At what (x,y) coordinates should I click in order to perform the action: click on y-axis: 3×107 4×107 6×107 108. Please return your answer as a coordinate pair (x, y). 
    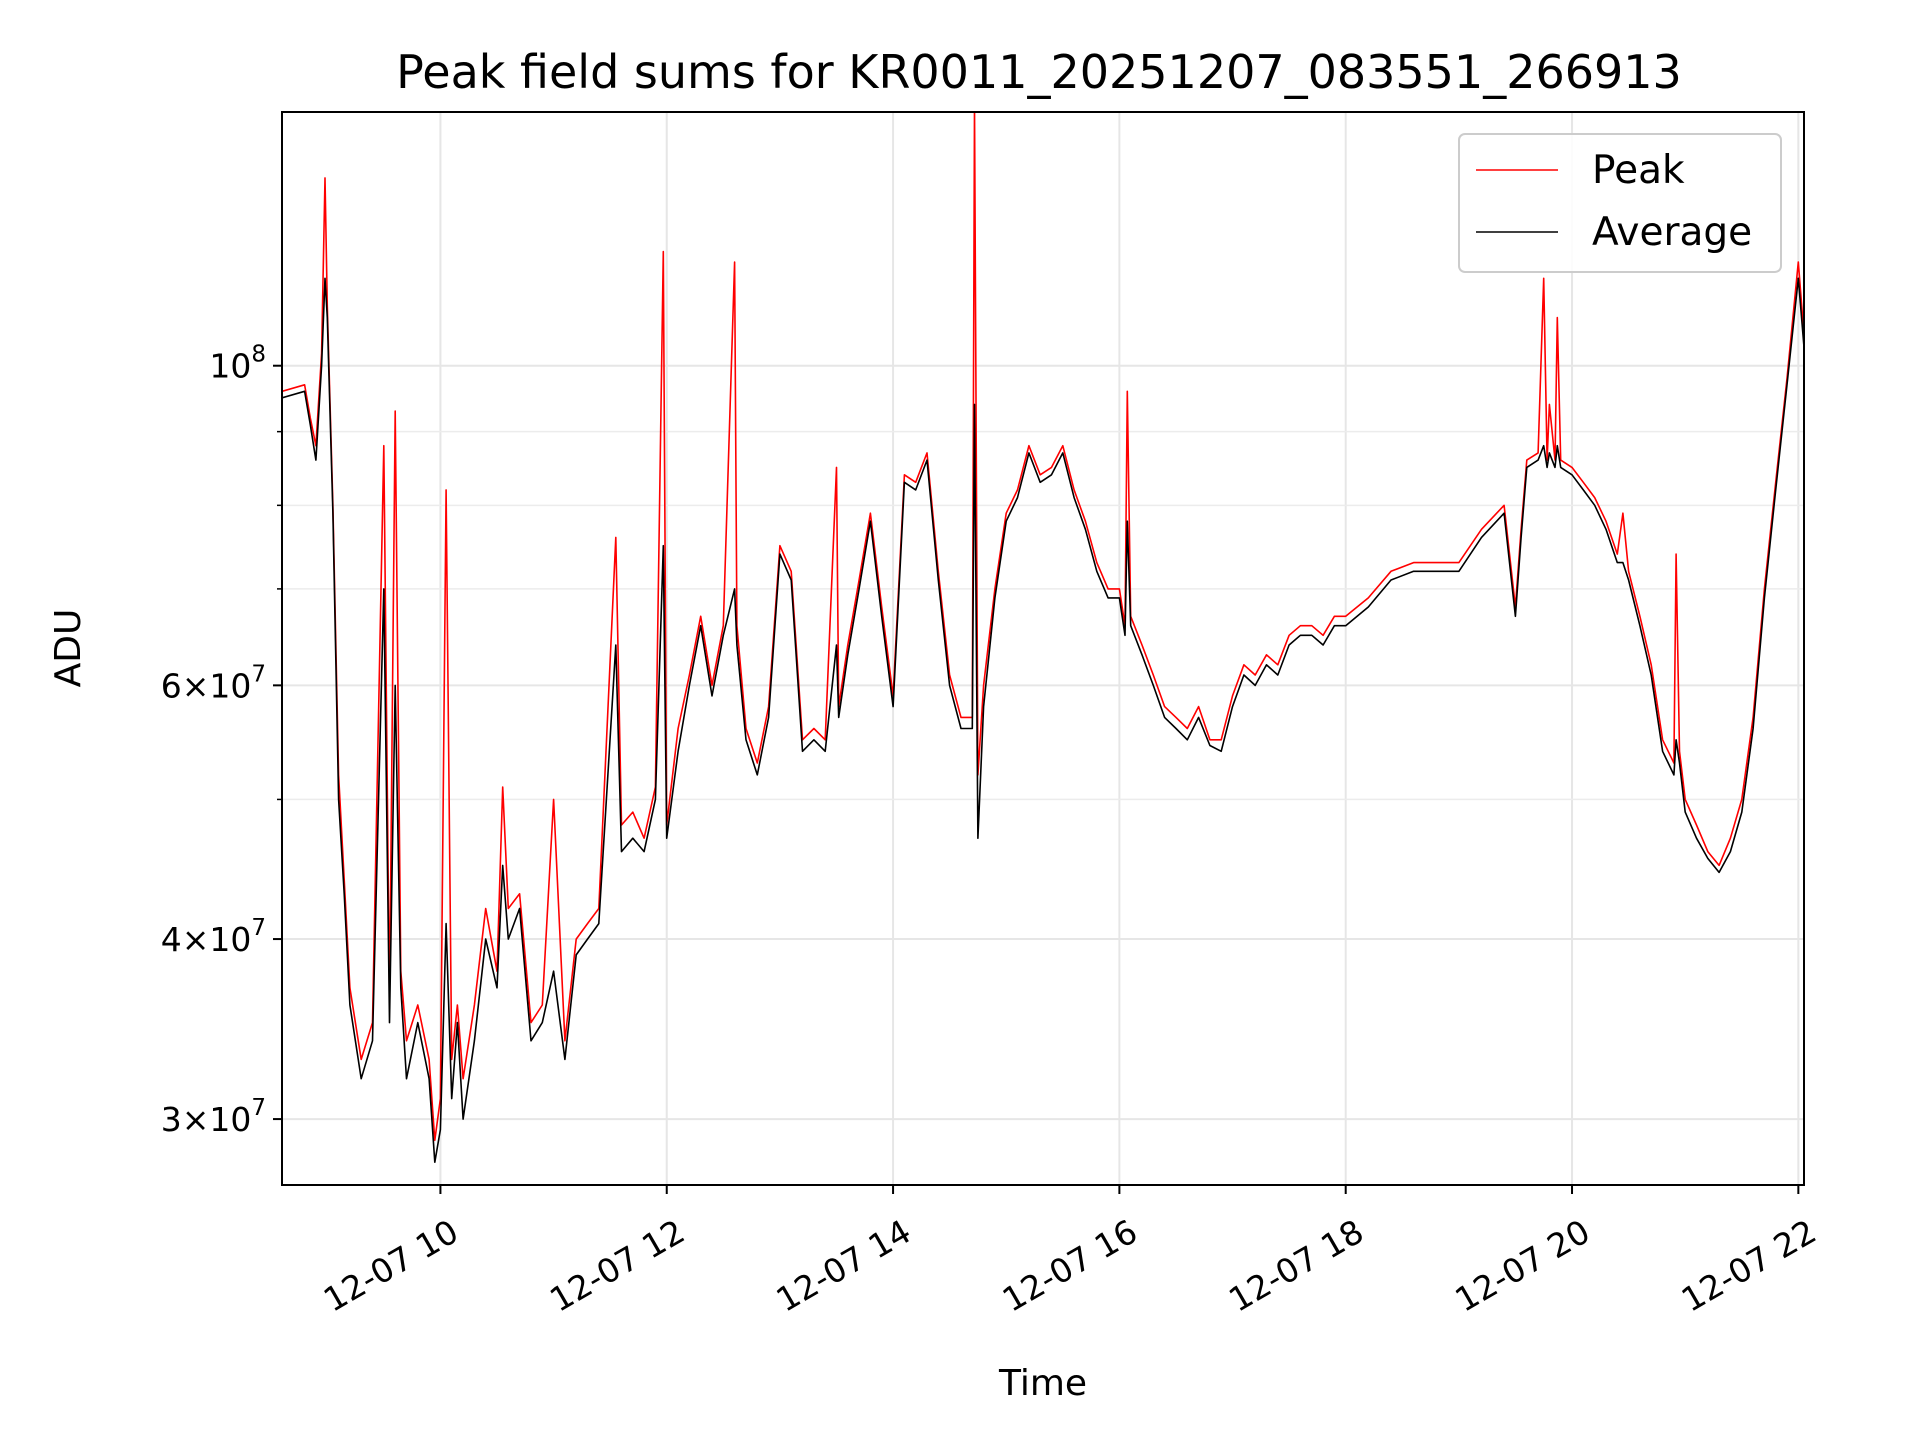
    Looking at the image, I should click on (221, 740).